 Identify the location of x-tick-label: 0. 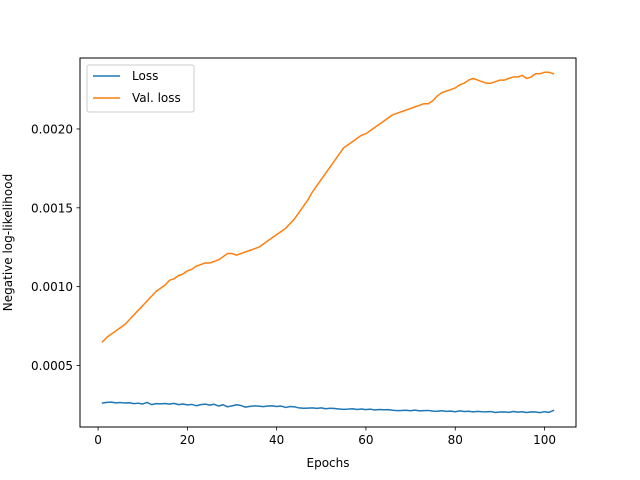
(98, 440).